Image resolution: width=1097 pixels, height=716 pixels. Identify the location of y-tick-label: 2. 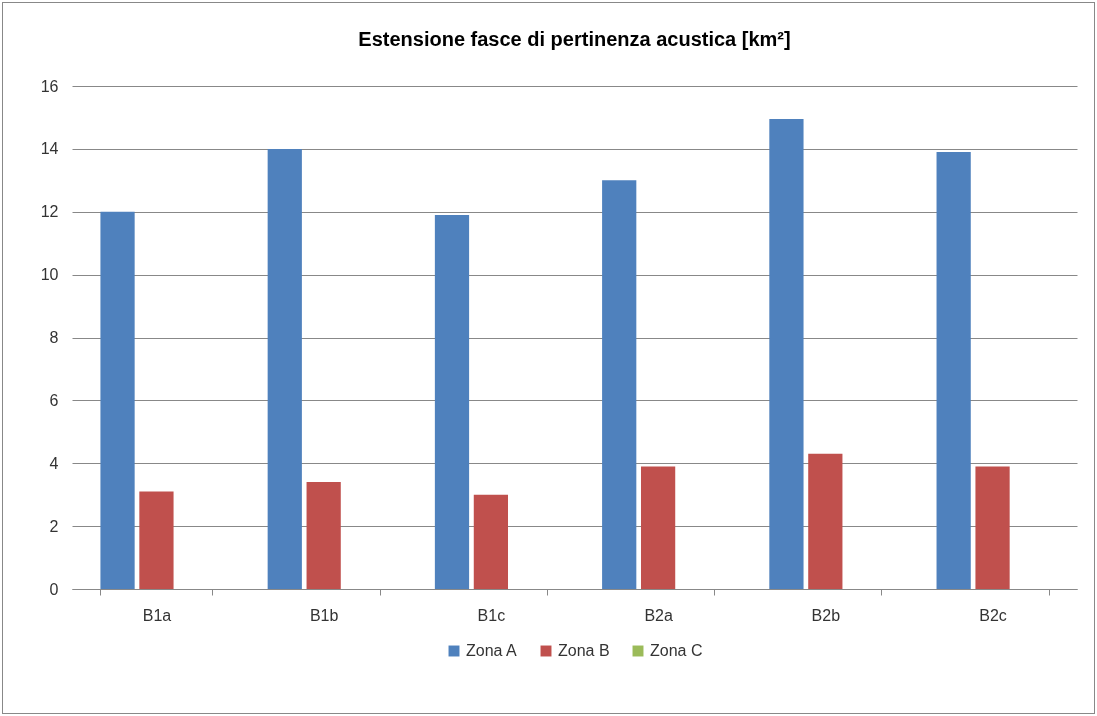
(54, 526).